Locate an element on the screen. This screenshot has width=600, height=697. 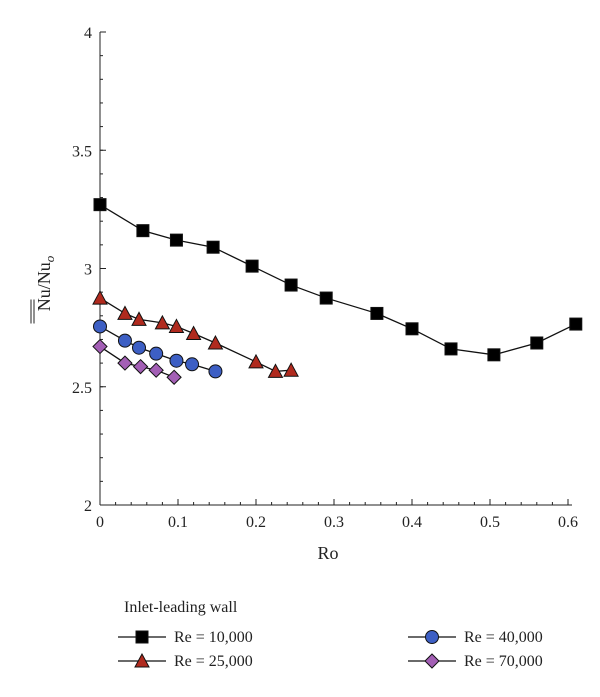
x-ticks: 0 0.1 0.2 0.3 0.4 0.5 0.6 is located at coordinates (337, 515).